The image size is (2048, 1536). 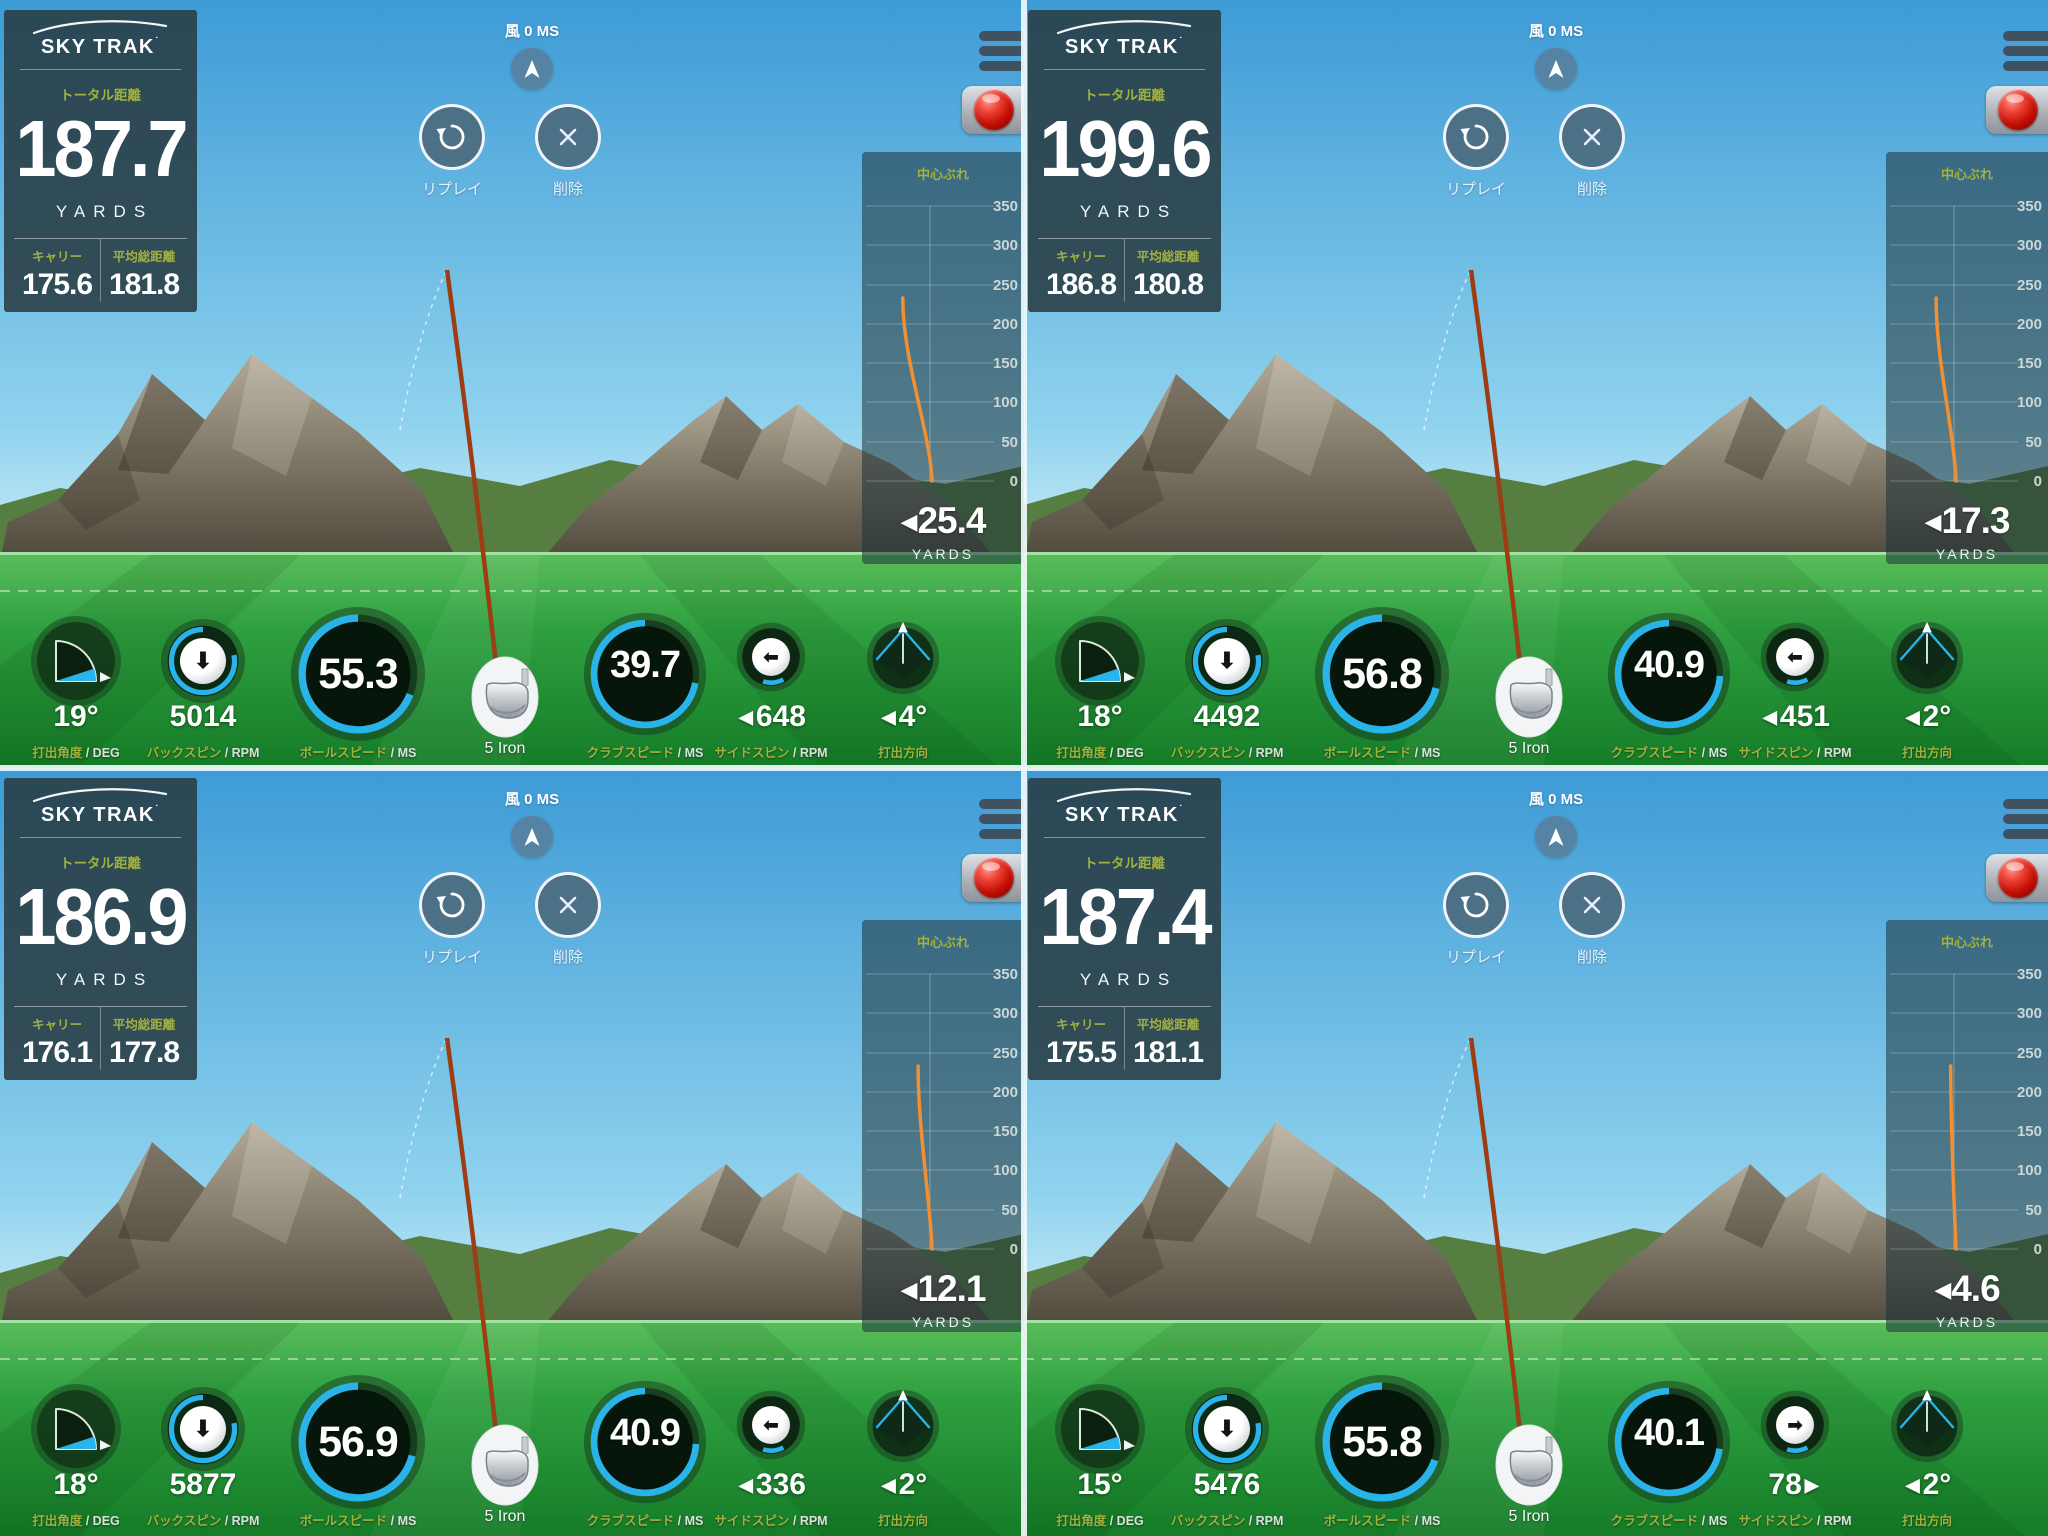 I want to click on total-distance-value: 199.6, so click(x=1125, y=148).